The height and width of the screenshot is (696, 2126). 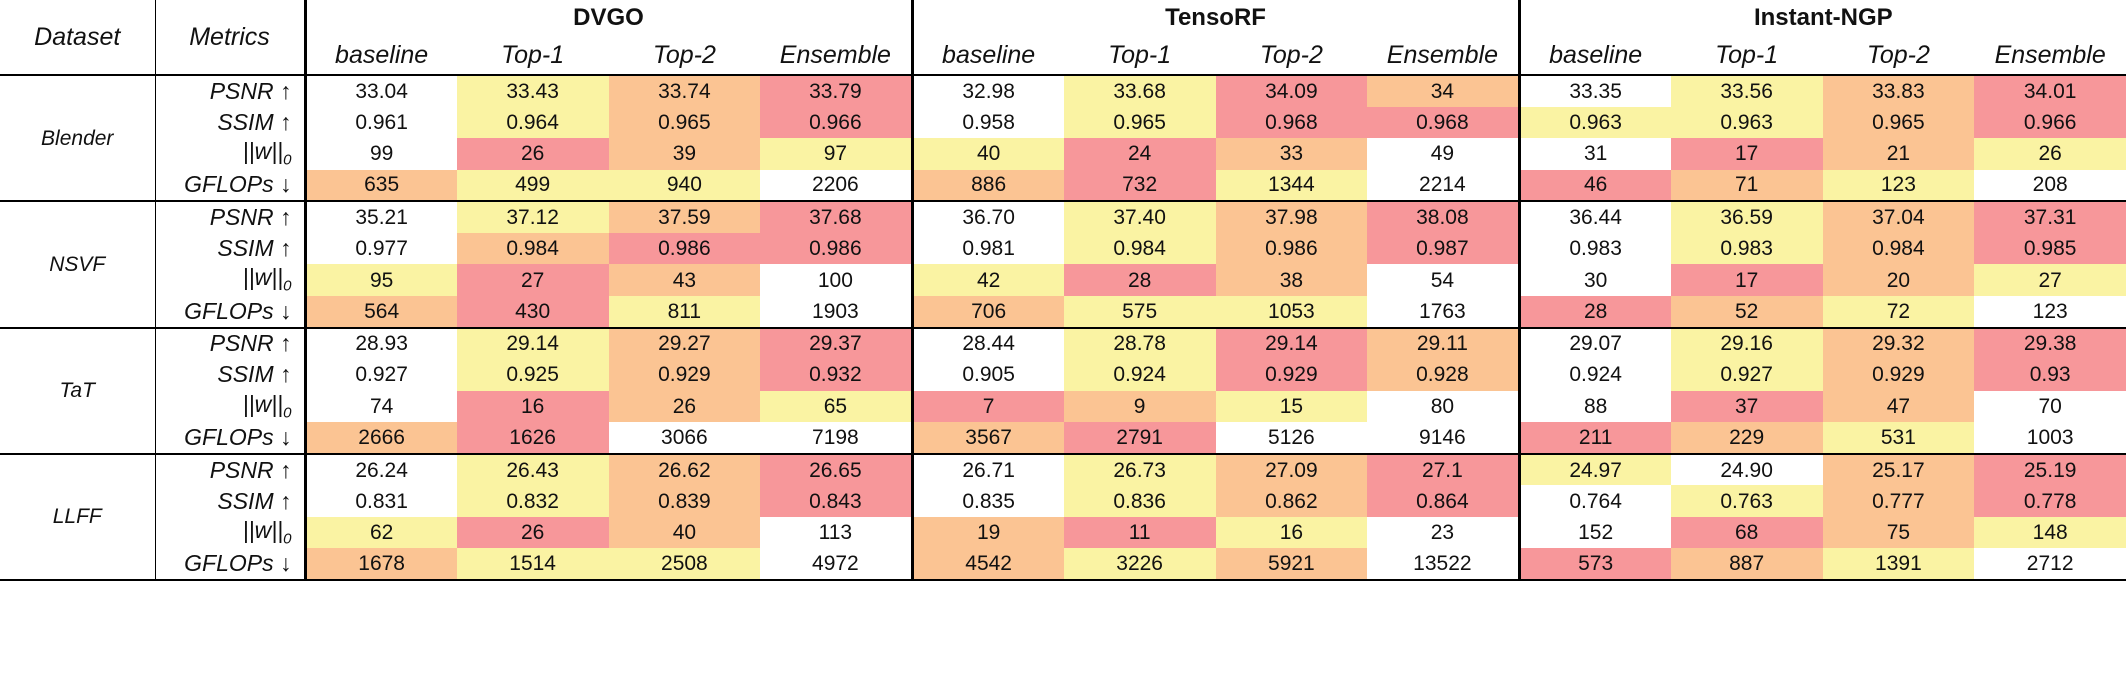 I want to click on value-cell: 0.965, so click(x=1898, y=122).